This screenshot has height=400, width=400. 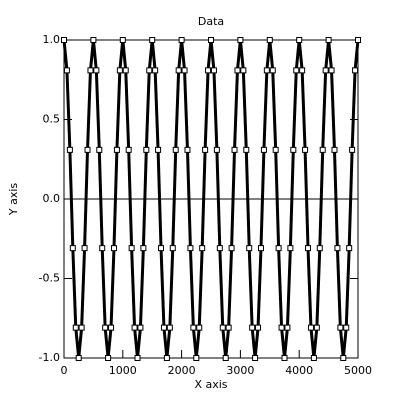 I want to click on x-tick-label: 5000, so click(x=358, y=370).